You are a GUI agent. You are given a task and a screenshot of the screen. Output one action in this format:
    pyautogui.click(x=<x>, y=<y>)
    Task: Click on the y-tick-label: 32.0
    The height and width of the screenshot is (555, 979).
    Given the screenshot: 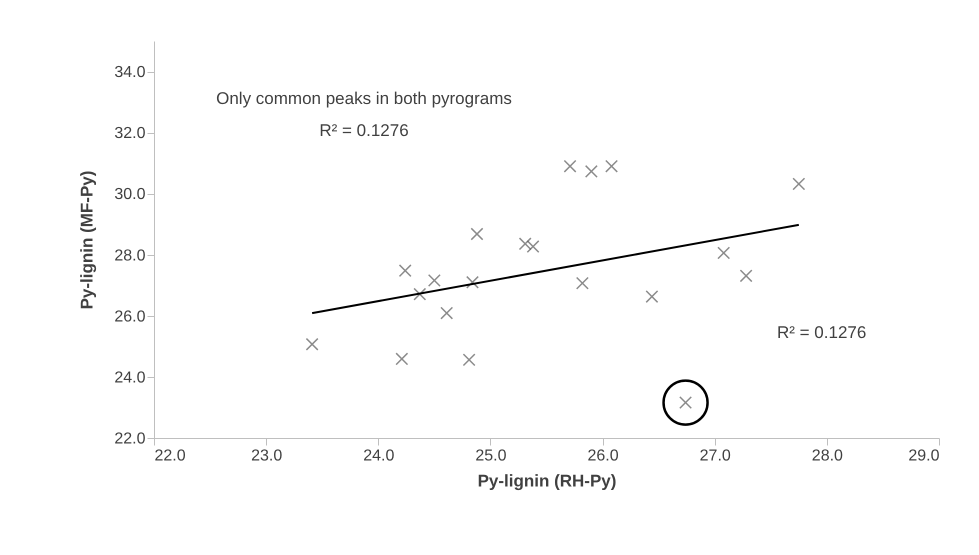 What is the action you would take?
    pyautogui.click(x=130, y=133)
    